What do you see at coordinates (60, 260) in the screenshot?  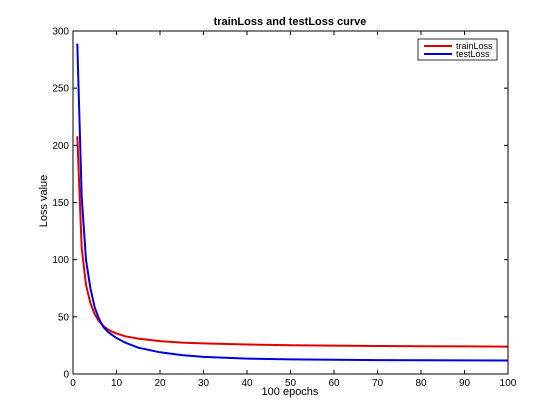 I see `y-tick-label: 100` at bounding box center [60, 260].